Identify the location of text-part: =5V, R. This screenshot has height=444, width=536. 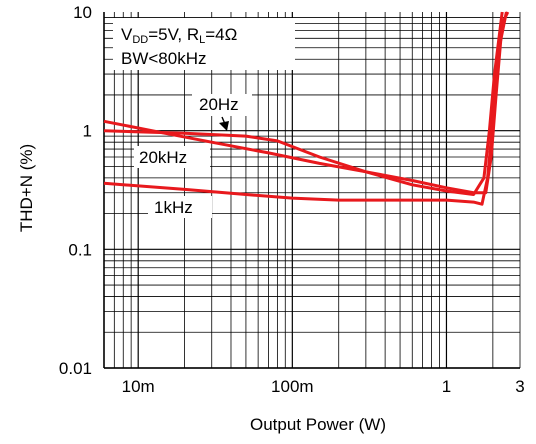
(173, 34).